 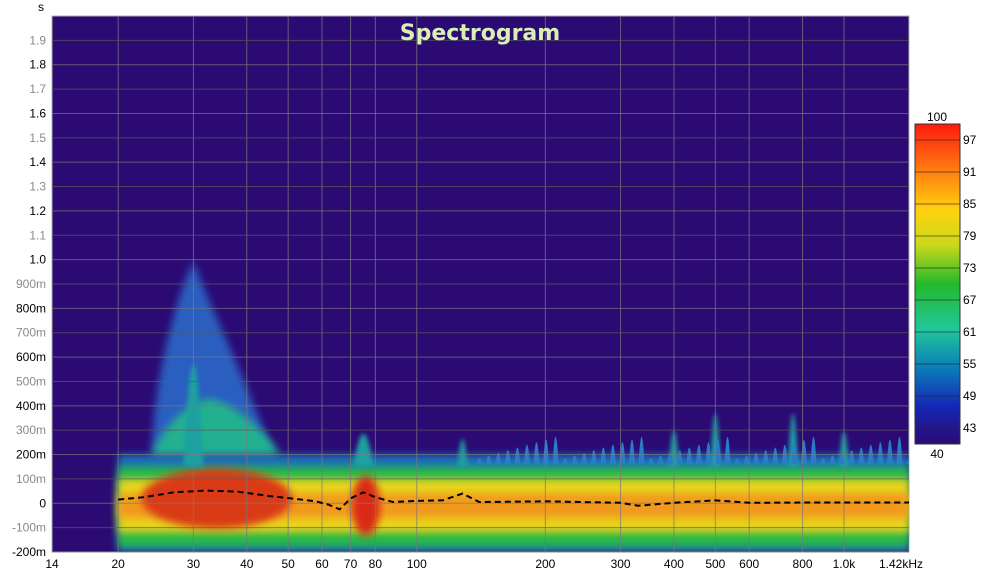 I want to click on y-tick-label: 500m, so click(x=31, y=381).